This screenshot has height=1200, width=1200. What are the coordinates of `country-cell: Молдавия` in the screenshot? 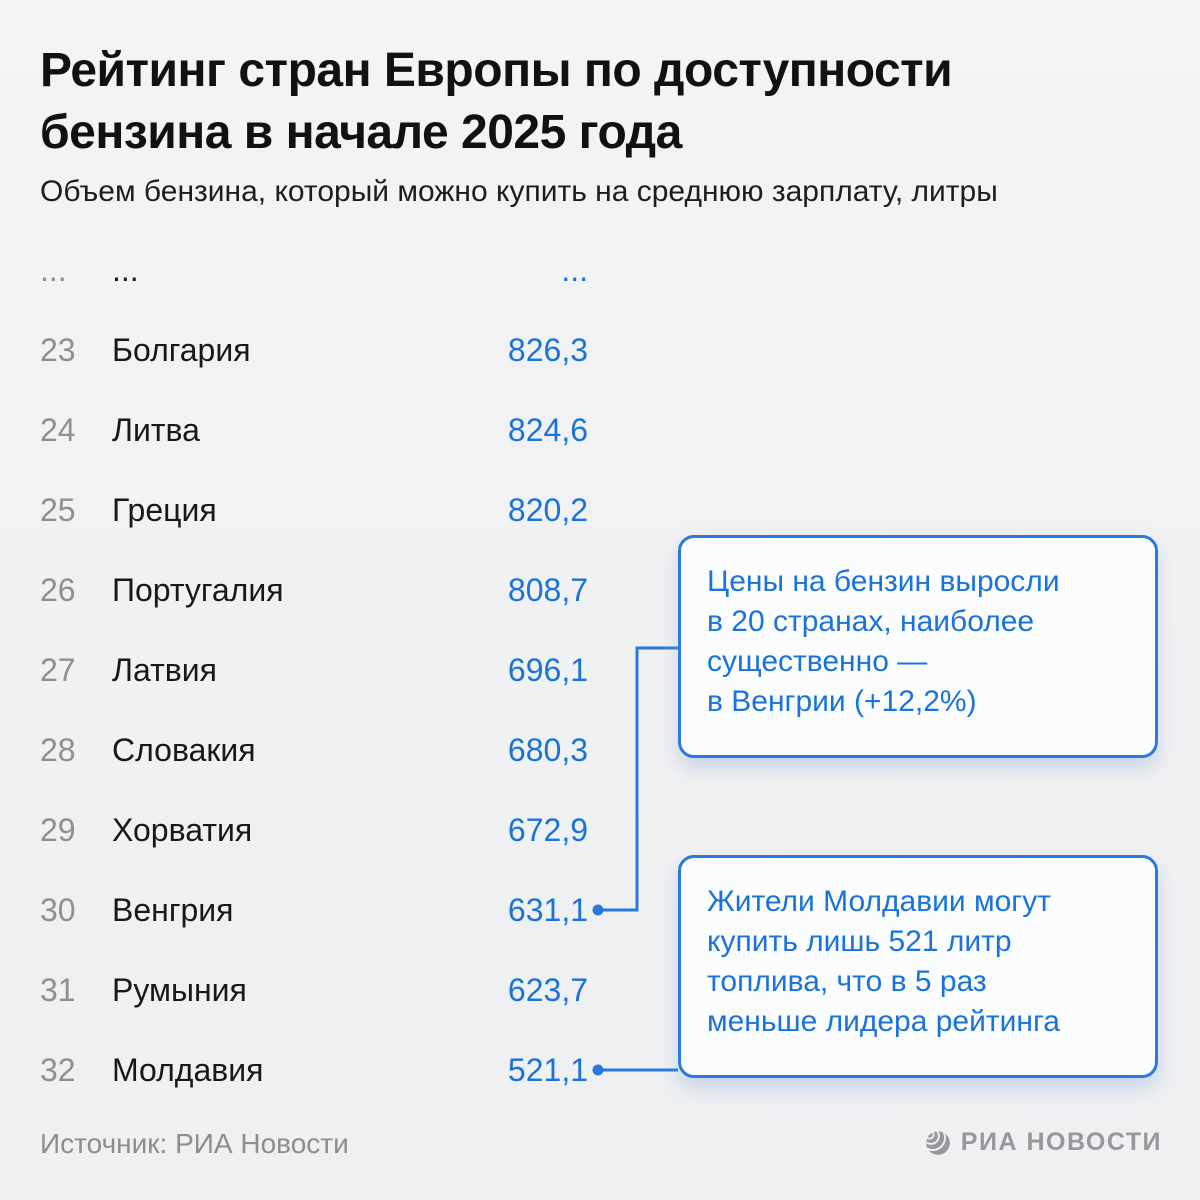 It's located at (188, 1069).